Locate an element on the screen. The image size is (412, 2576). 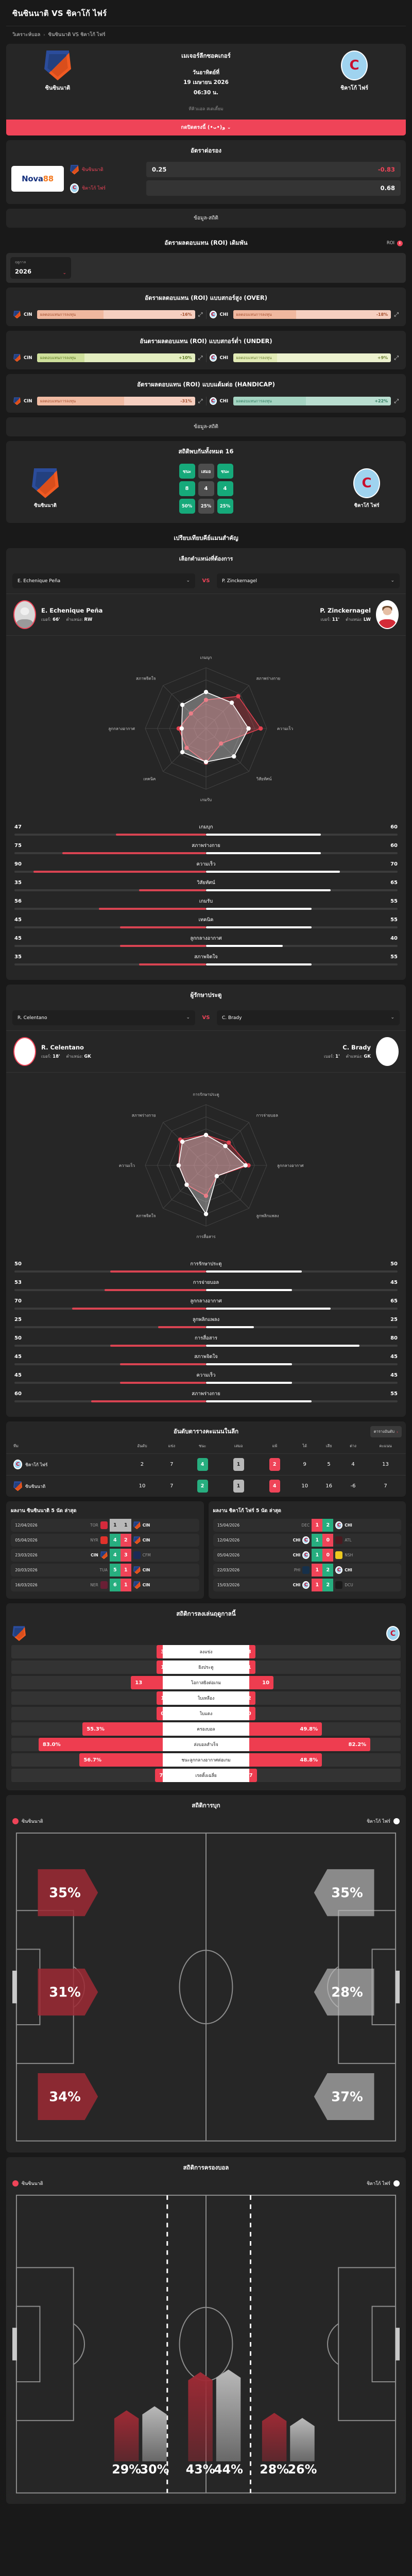
odds-home-box: 0.25 -0.83 is located at coordinates (274, 170).